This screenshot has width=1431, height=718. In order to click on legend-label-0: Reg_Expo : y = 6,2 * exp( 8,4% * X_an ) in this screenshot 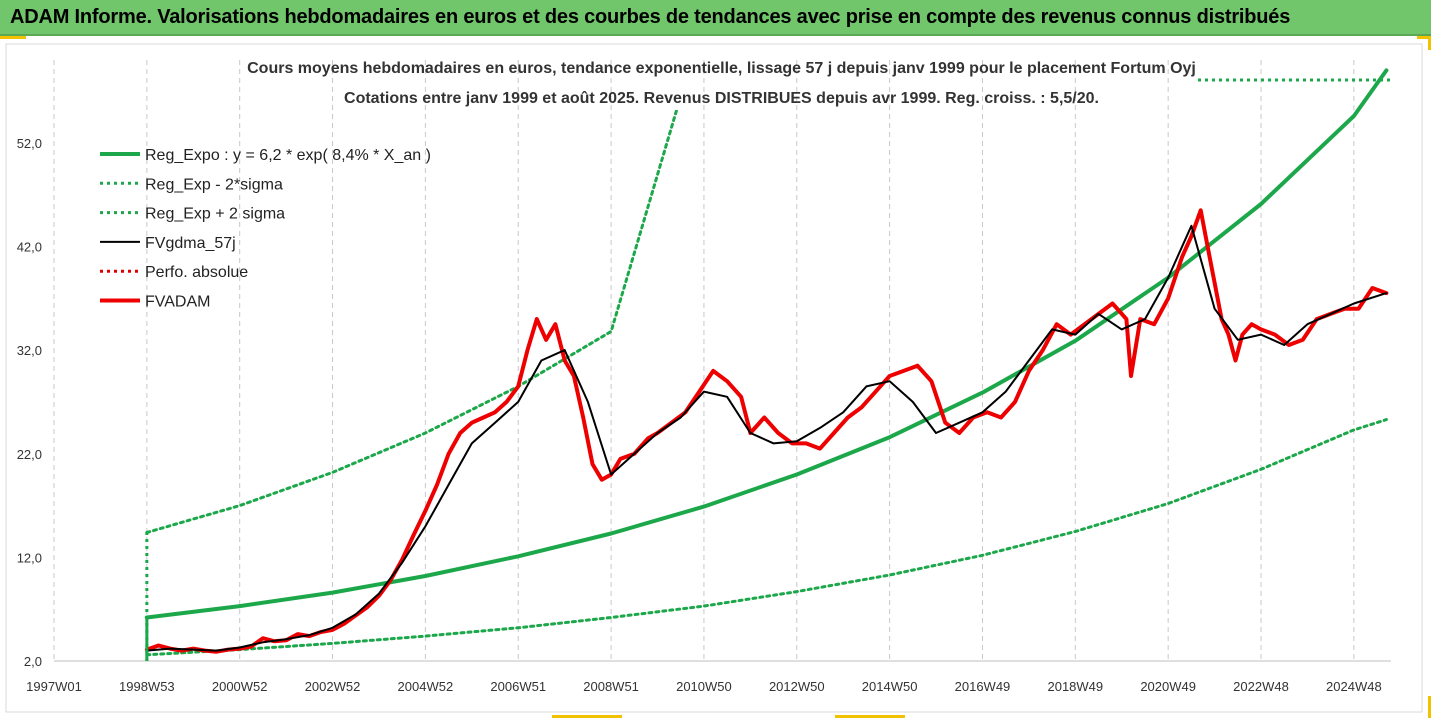, I will do `click(288, 155)`.